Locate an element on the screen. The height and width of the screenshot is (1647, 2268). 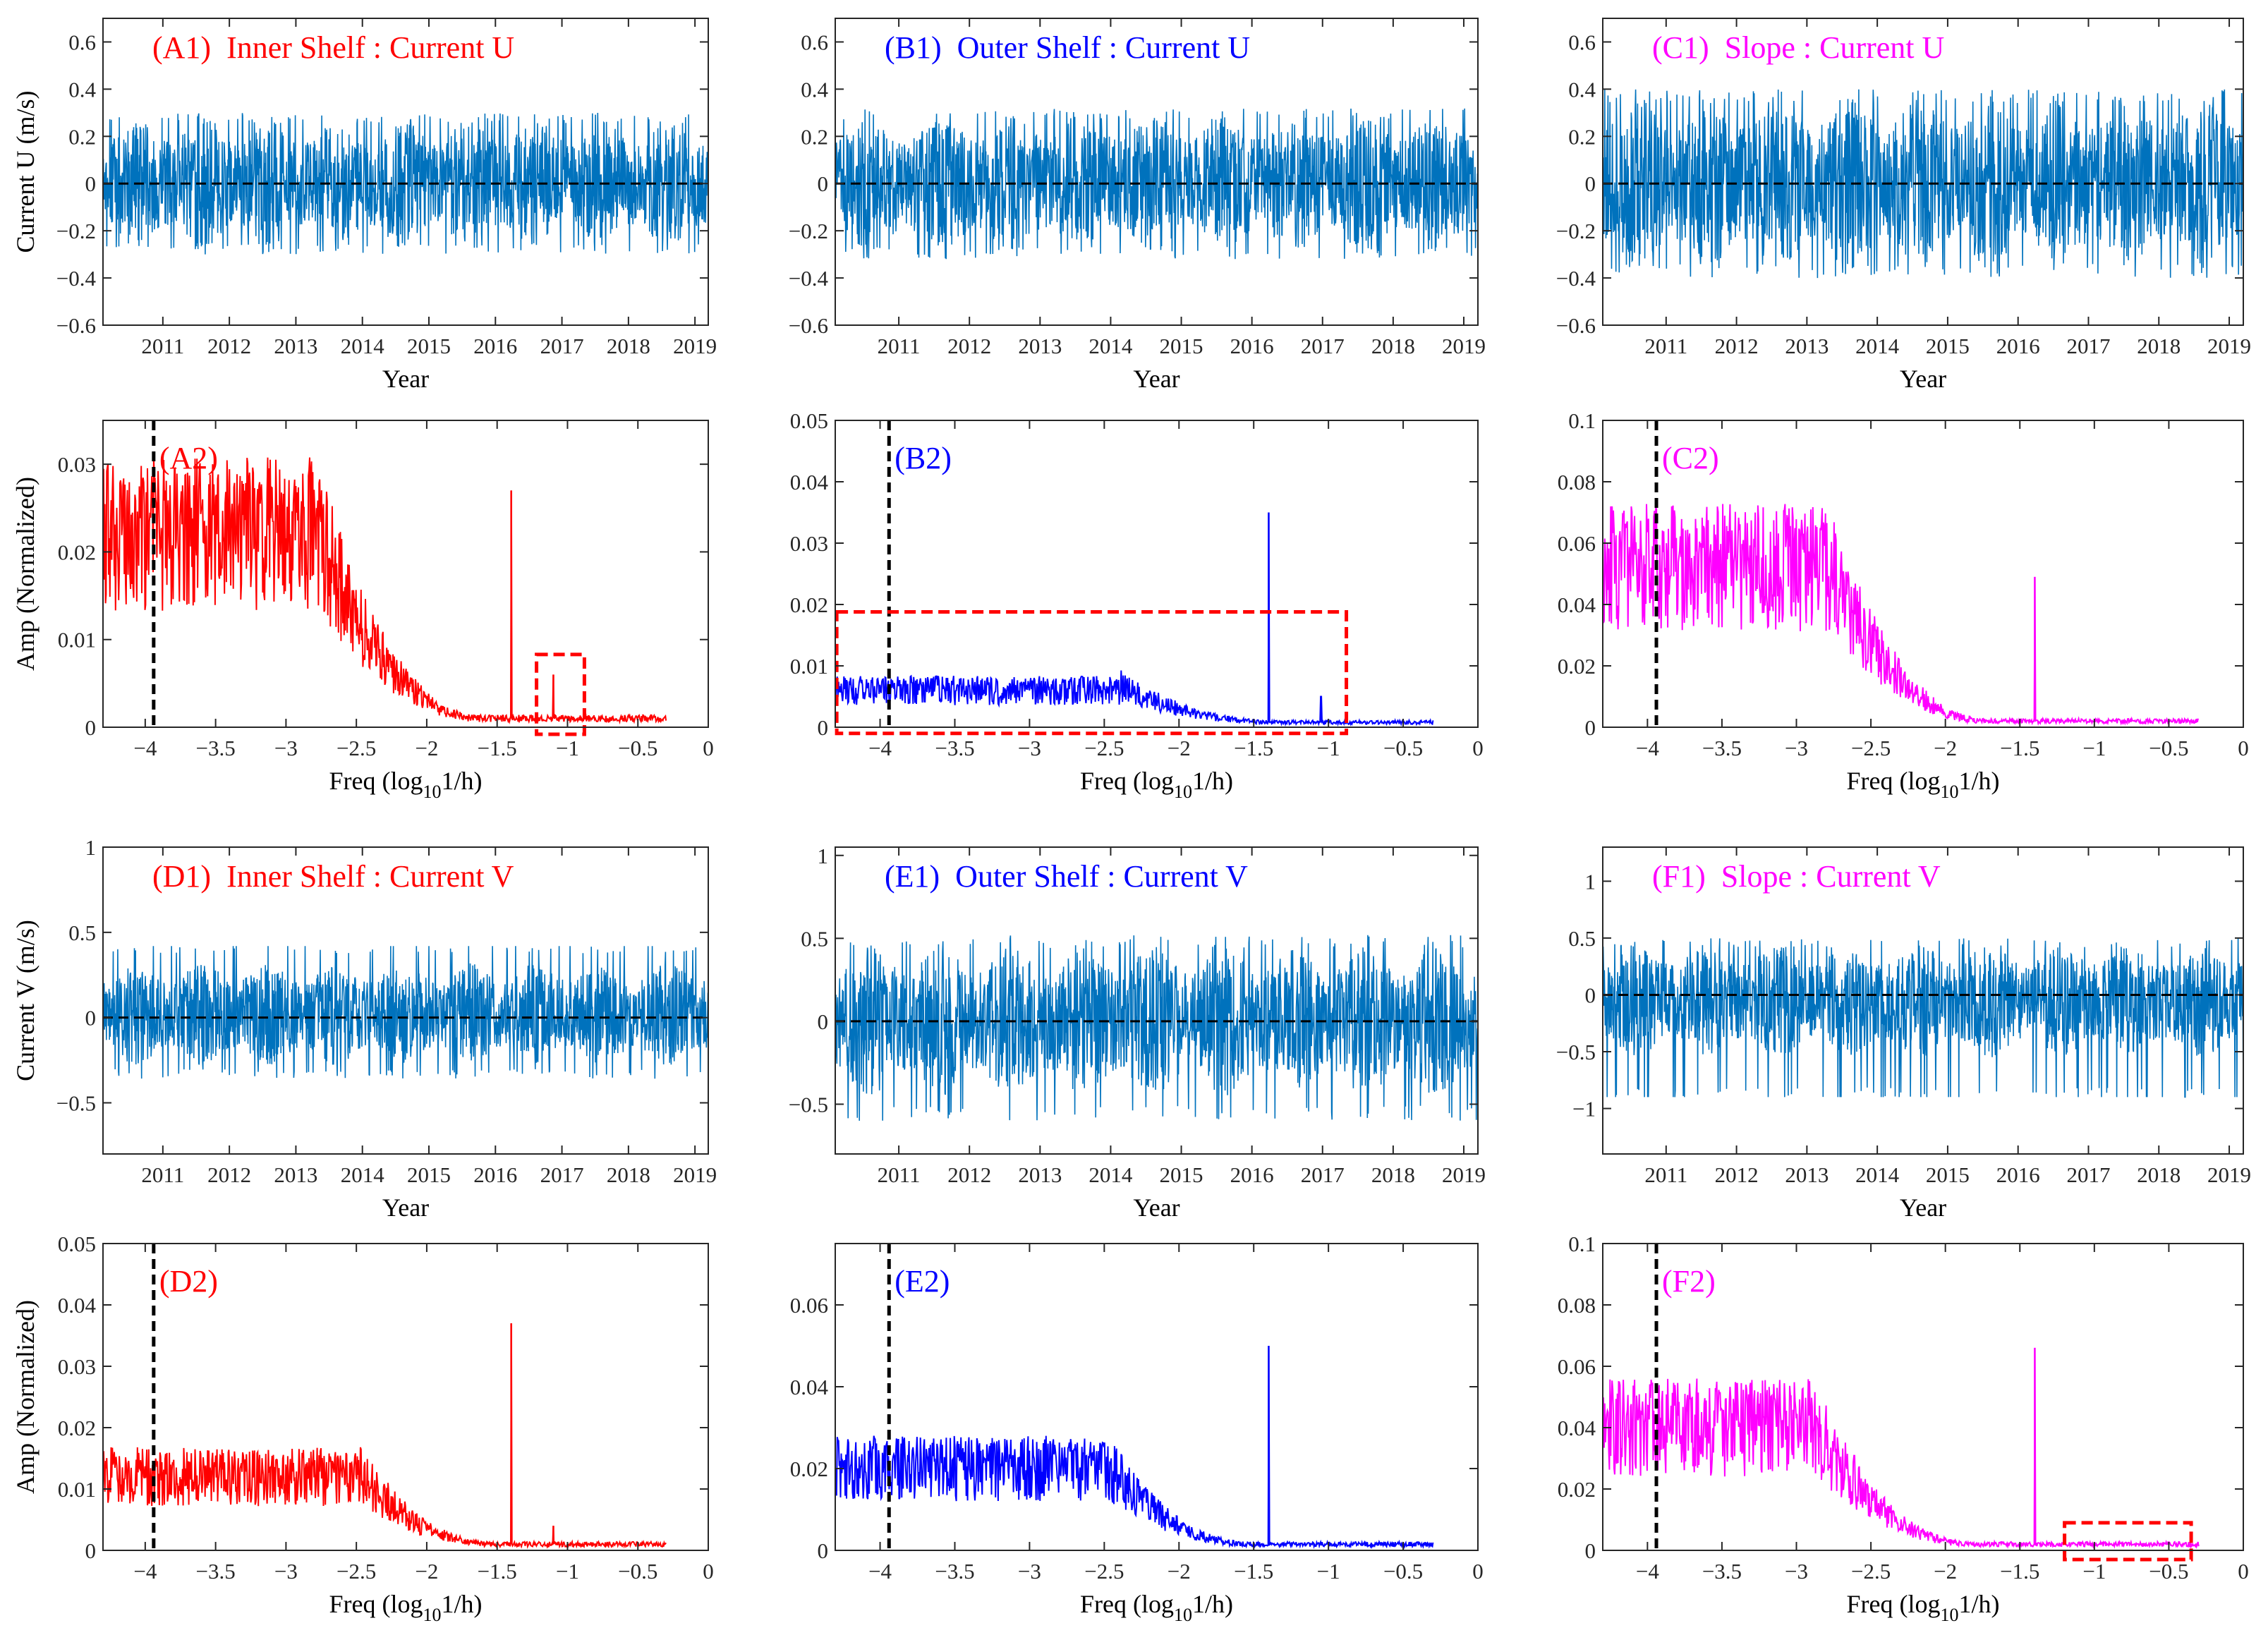
series-line-v is located at coordinates (405, 1012).